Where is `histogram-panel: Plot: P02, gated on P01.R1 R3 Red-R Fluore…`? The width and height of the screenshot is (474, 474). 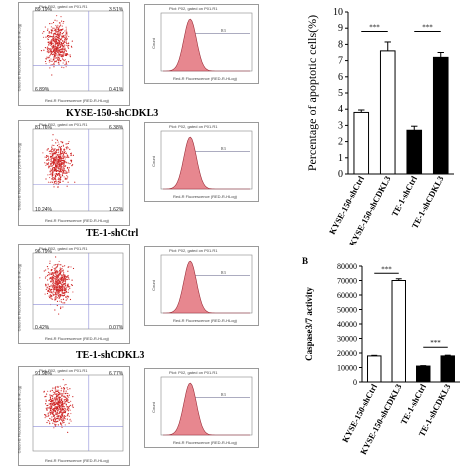
histogram-panel: Plot: P02, gated on P01.R1 R3 Red-R Fluore… is located at coordinates (201, 44).